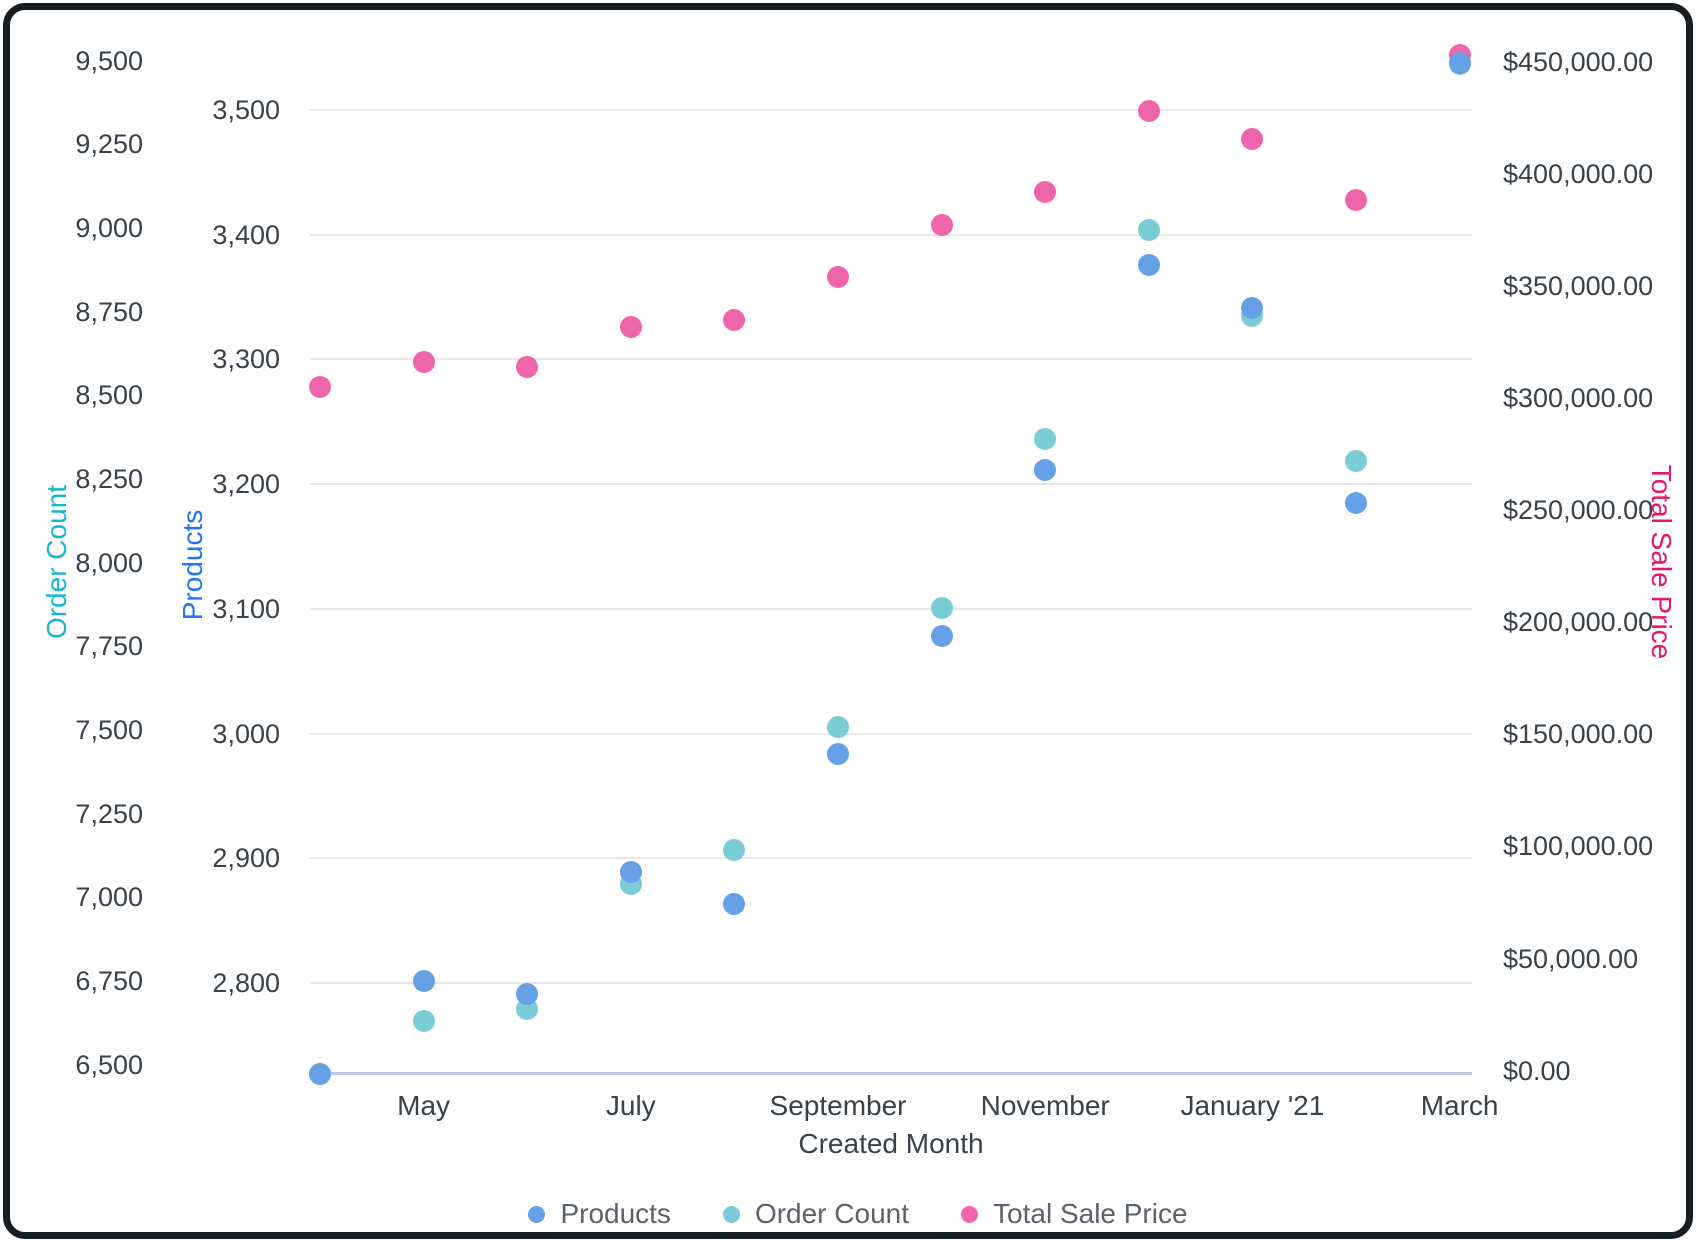 The width and height of the screenshot is (1696, 1242). Describe the element at coordinates (1578, 846) in the screenshot. I see `total-sale-price-tick: $100,000.00` at that location.